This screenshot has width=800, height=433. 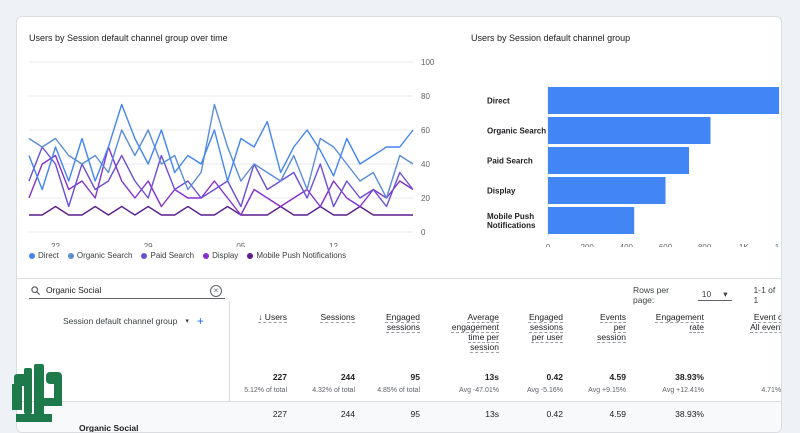 I want to click on clear-search-icon: ×, so click(x=216, y=291).